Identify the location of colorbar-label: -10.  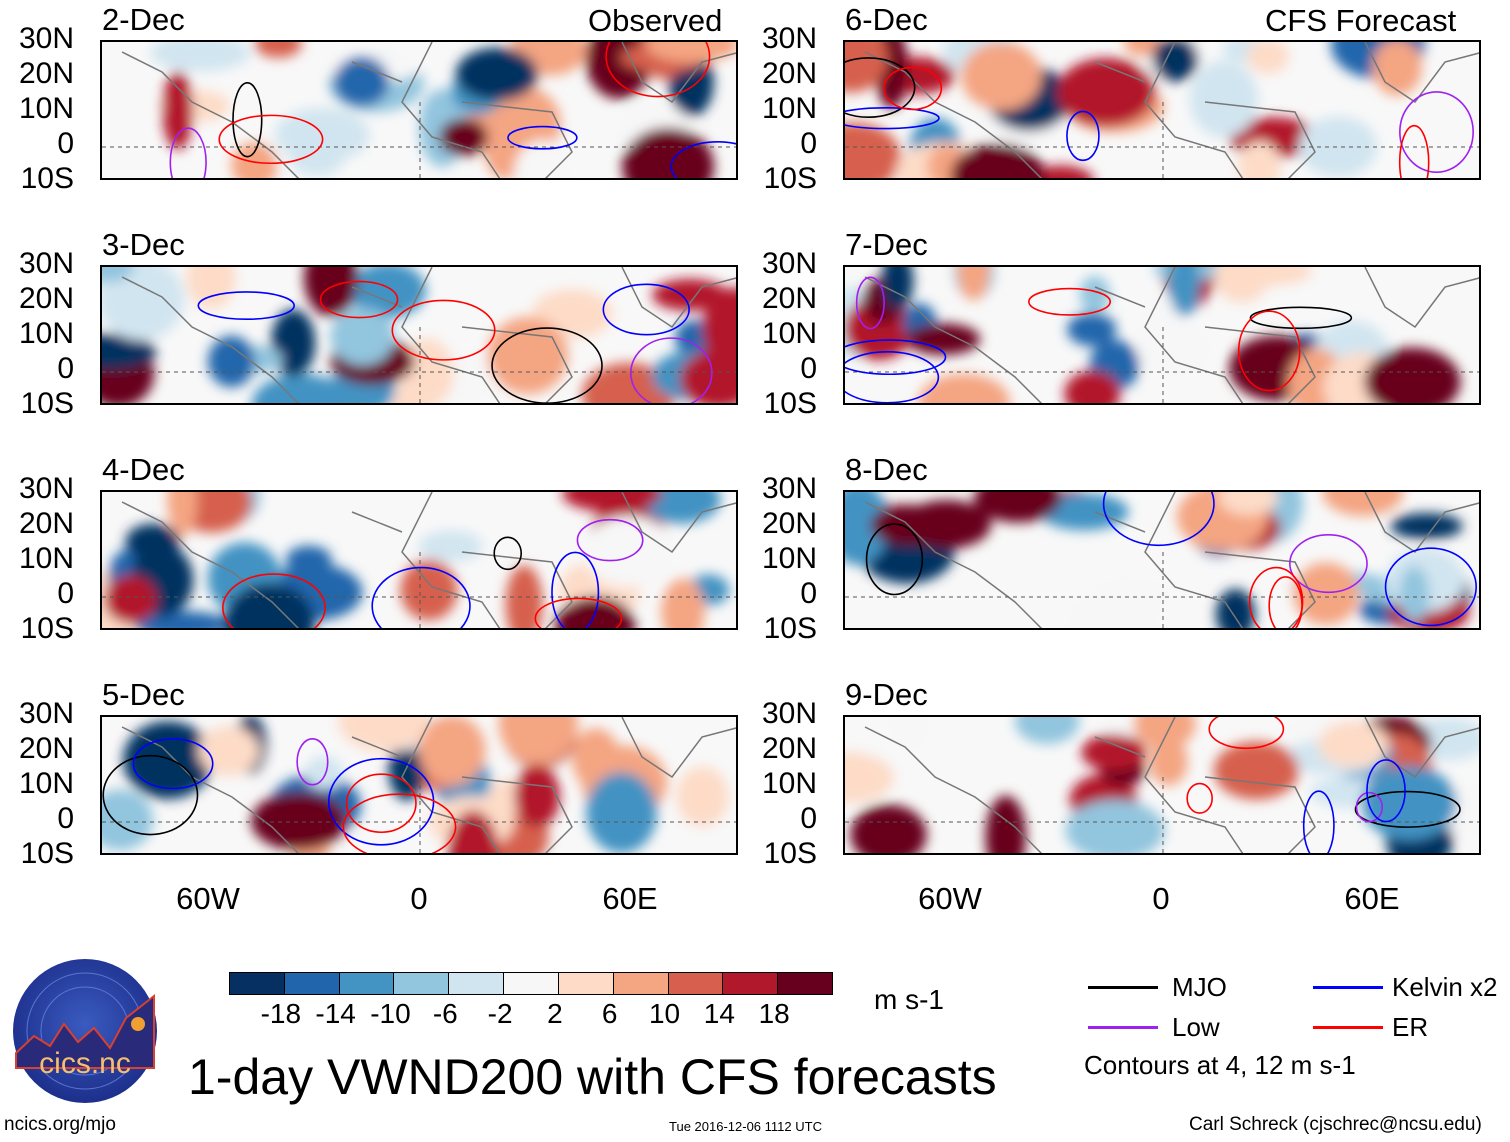
(390, 1013).